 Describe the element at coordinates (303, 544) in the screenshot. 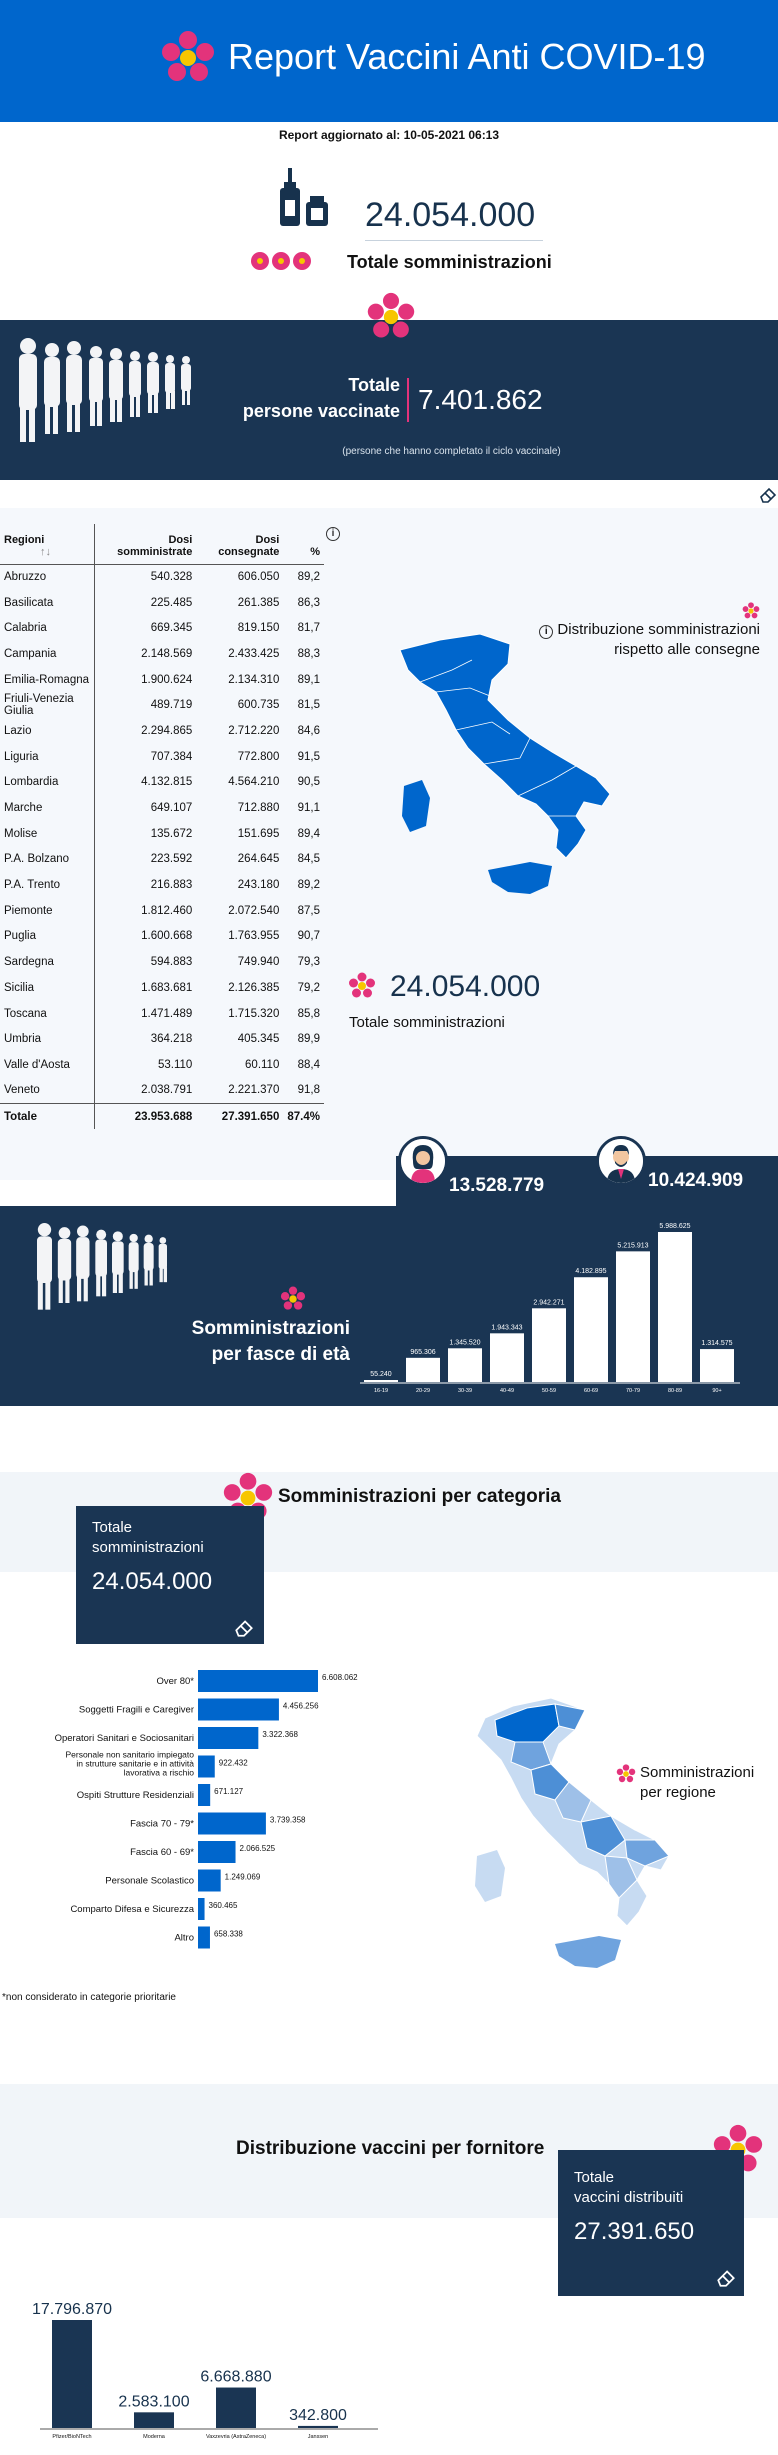

I see `col-percent: %` at that location.